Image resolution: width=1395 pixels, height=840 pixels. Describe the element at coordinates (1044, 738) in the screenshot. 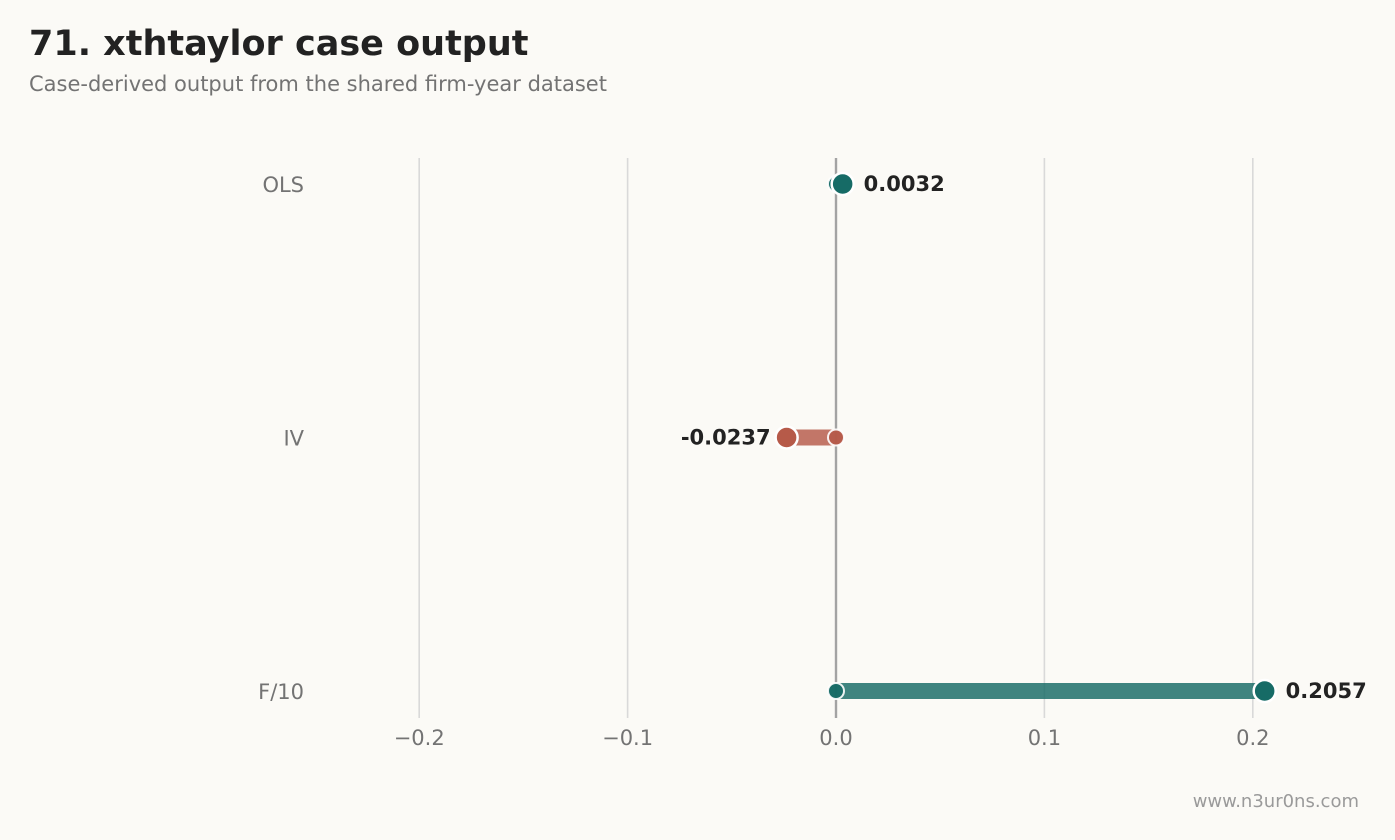

I see `x-tick-label: 0.1` at that location.